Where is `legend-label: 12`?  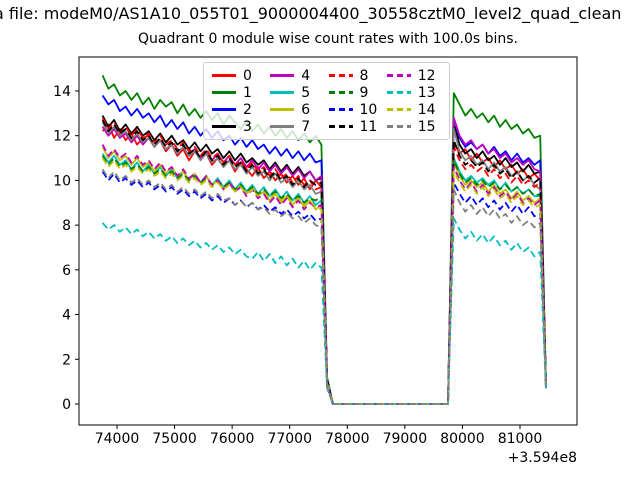
legend-label: 12 is located at coordinates (426, 75).